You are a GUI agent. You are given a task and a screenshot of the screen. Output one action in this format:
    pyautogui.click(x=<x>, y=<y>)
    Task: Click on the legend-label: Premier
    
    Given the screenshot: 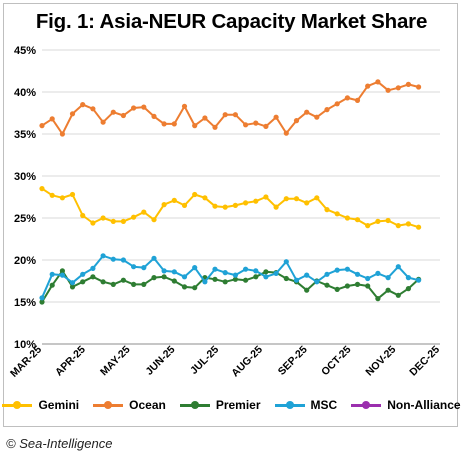 What is the action you would take?
    pyautogui.click(x=238, y=405)
    